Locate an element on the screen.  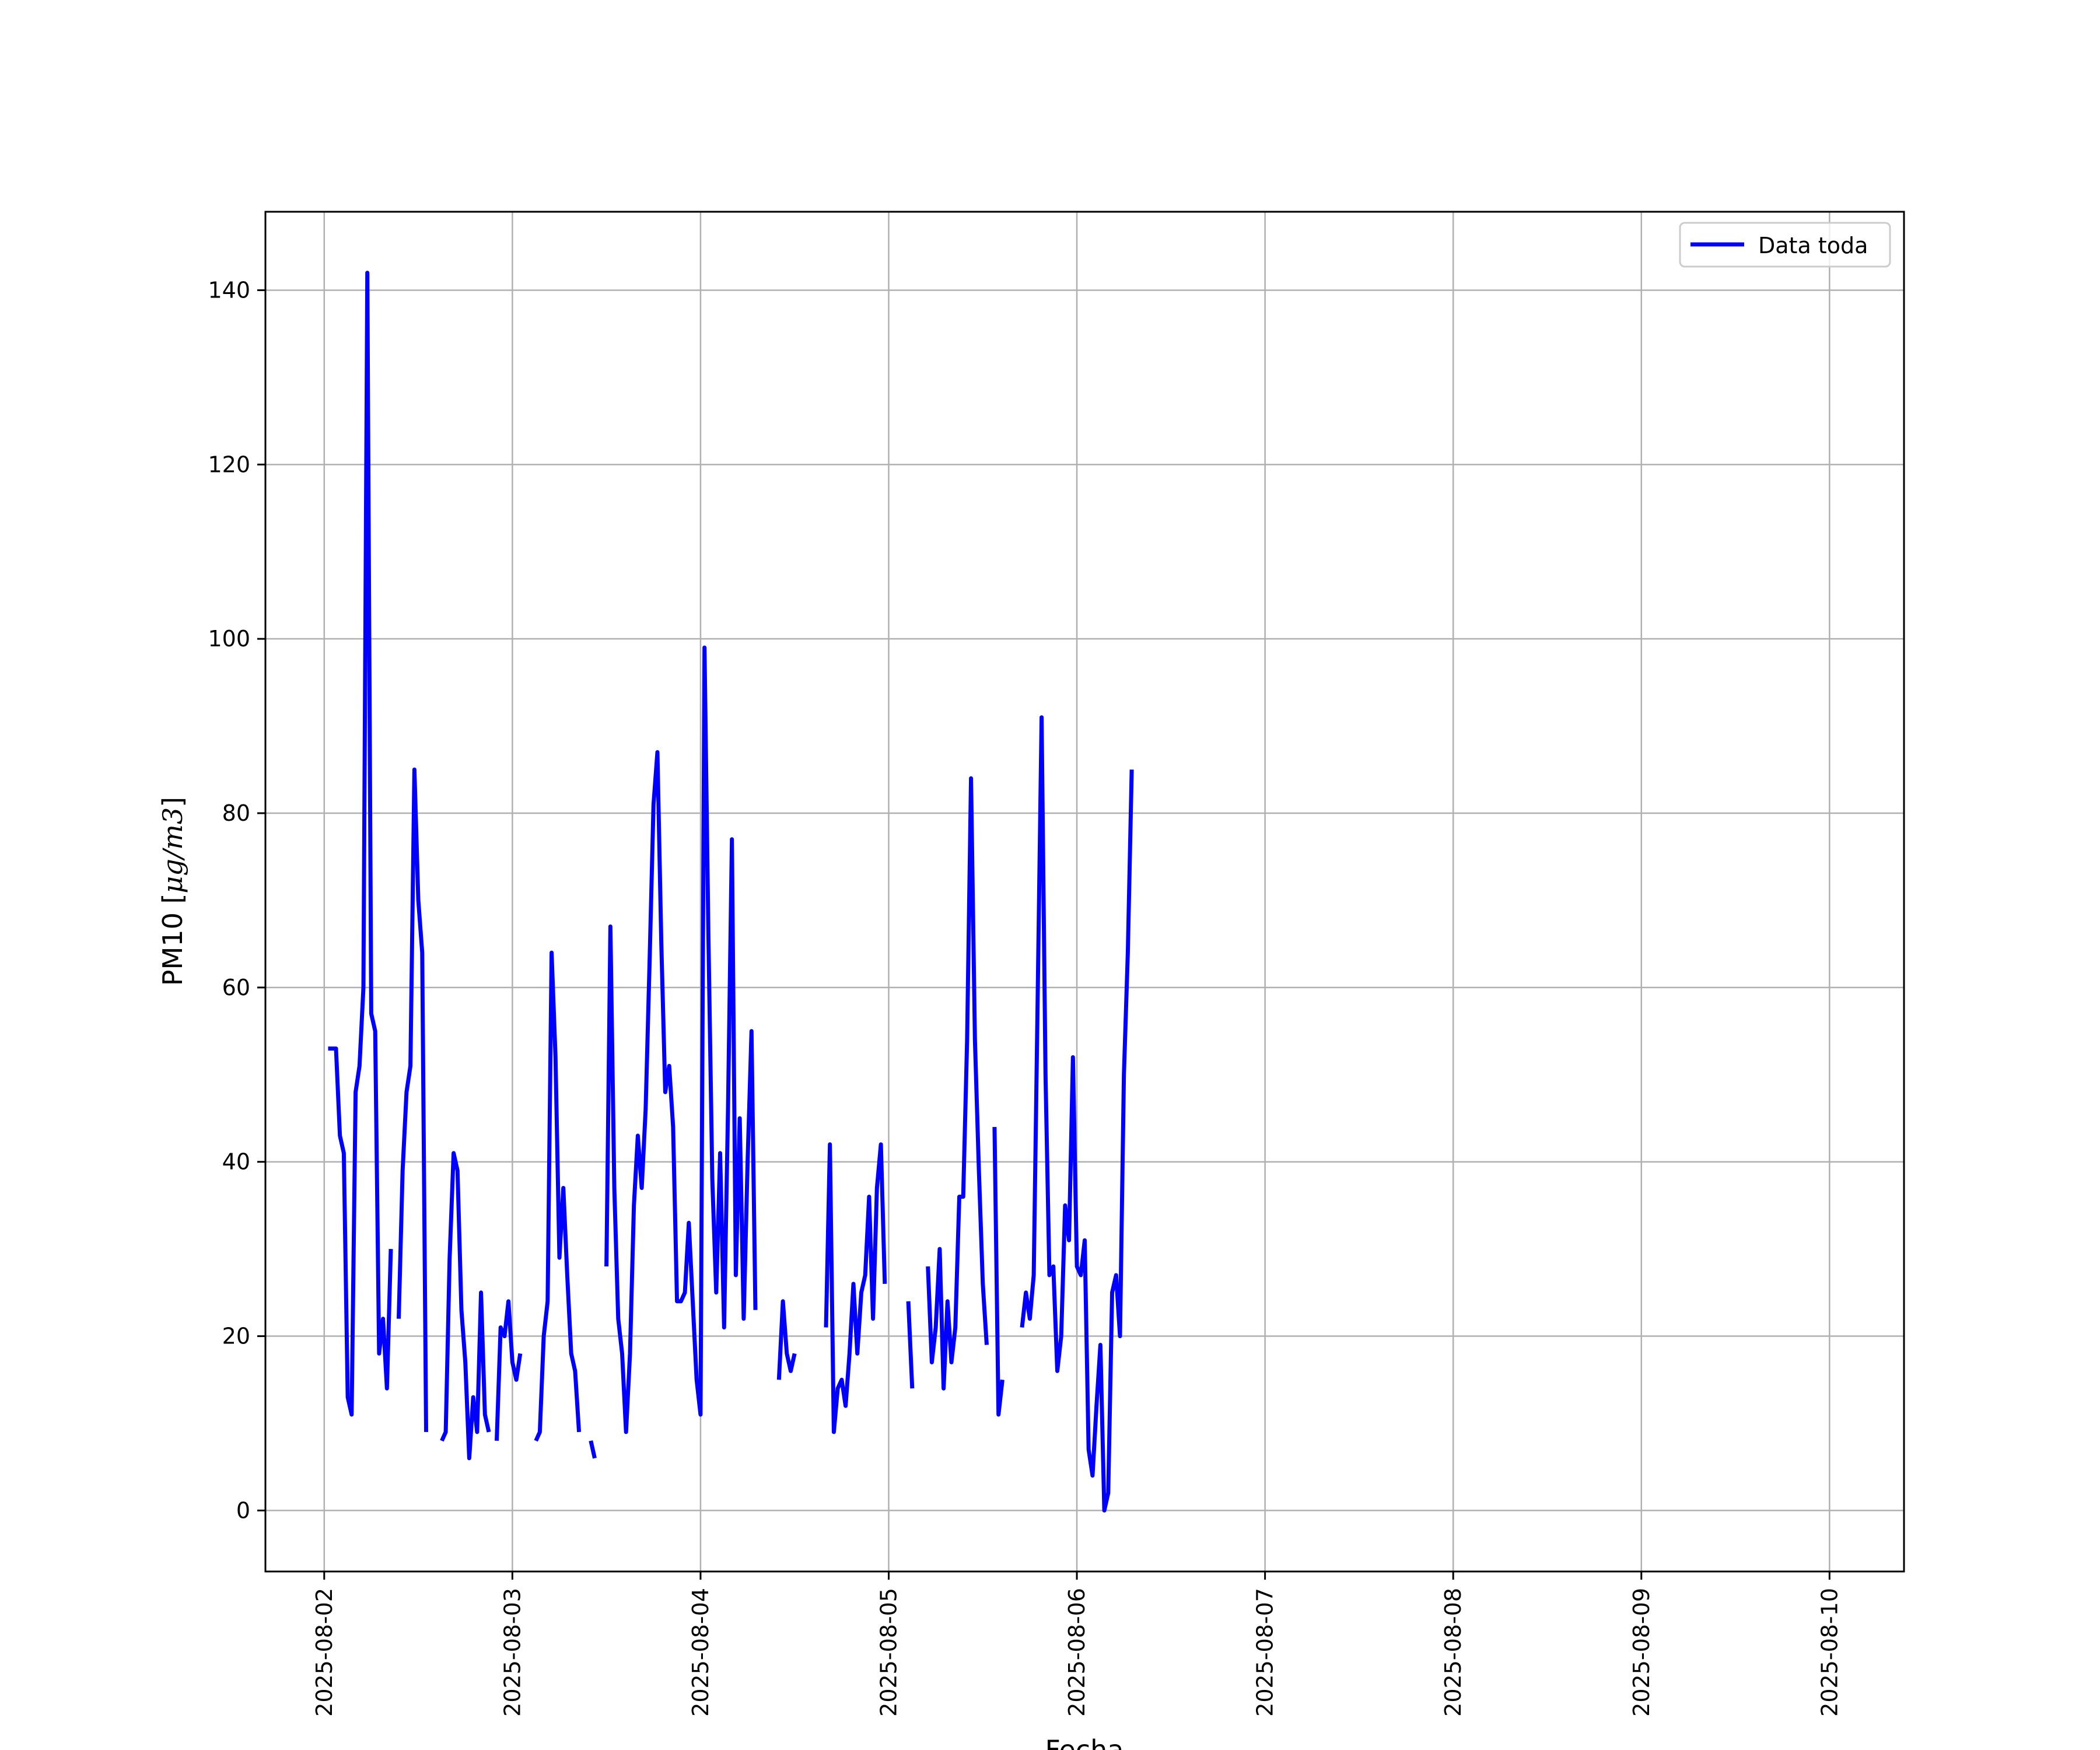
y-axis-label-unit: μg/m3 is located at coordinates (173, 850).